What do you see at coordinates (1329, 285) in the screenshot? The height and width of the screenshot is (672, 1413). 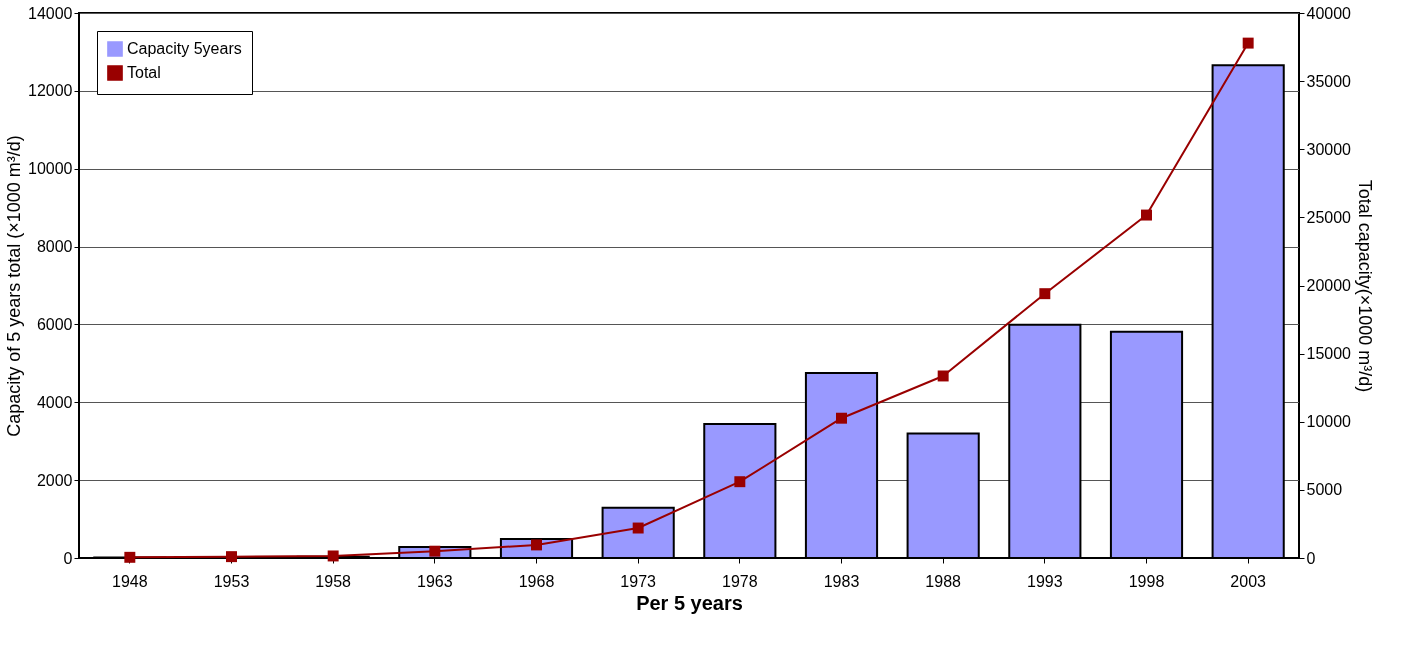 I see `y2-tick-label: 20000` at bounding box center [1329, 285].